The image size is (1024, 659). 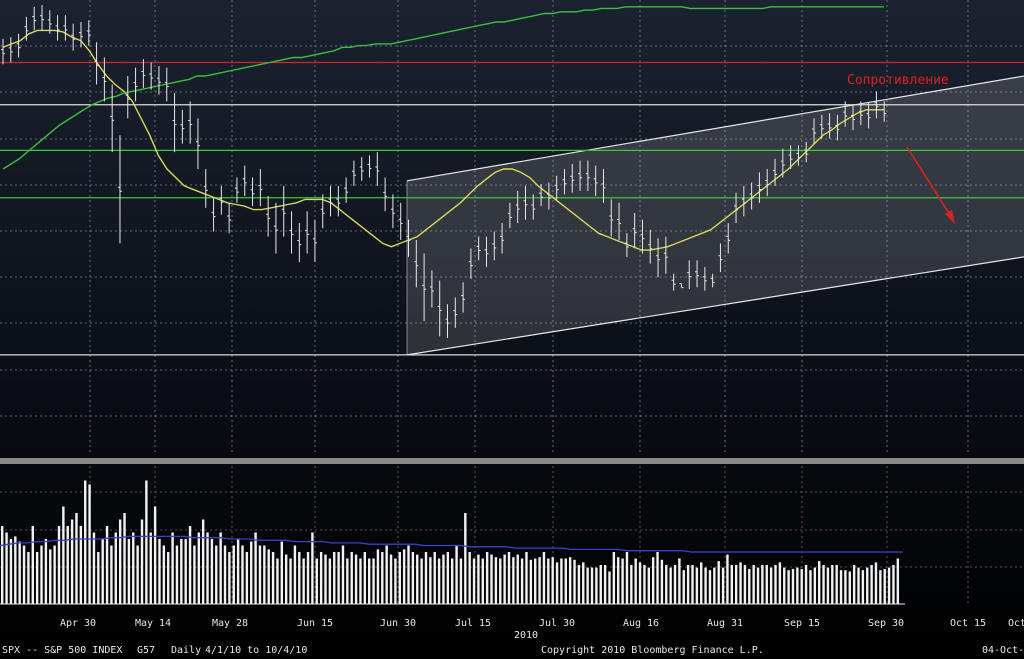 I want to click on x-tick-label: Sep 30, so click(x=886, y=623).